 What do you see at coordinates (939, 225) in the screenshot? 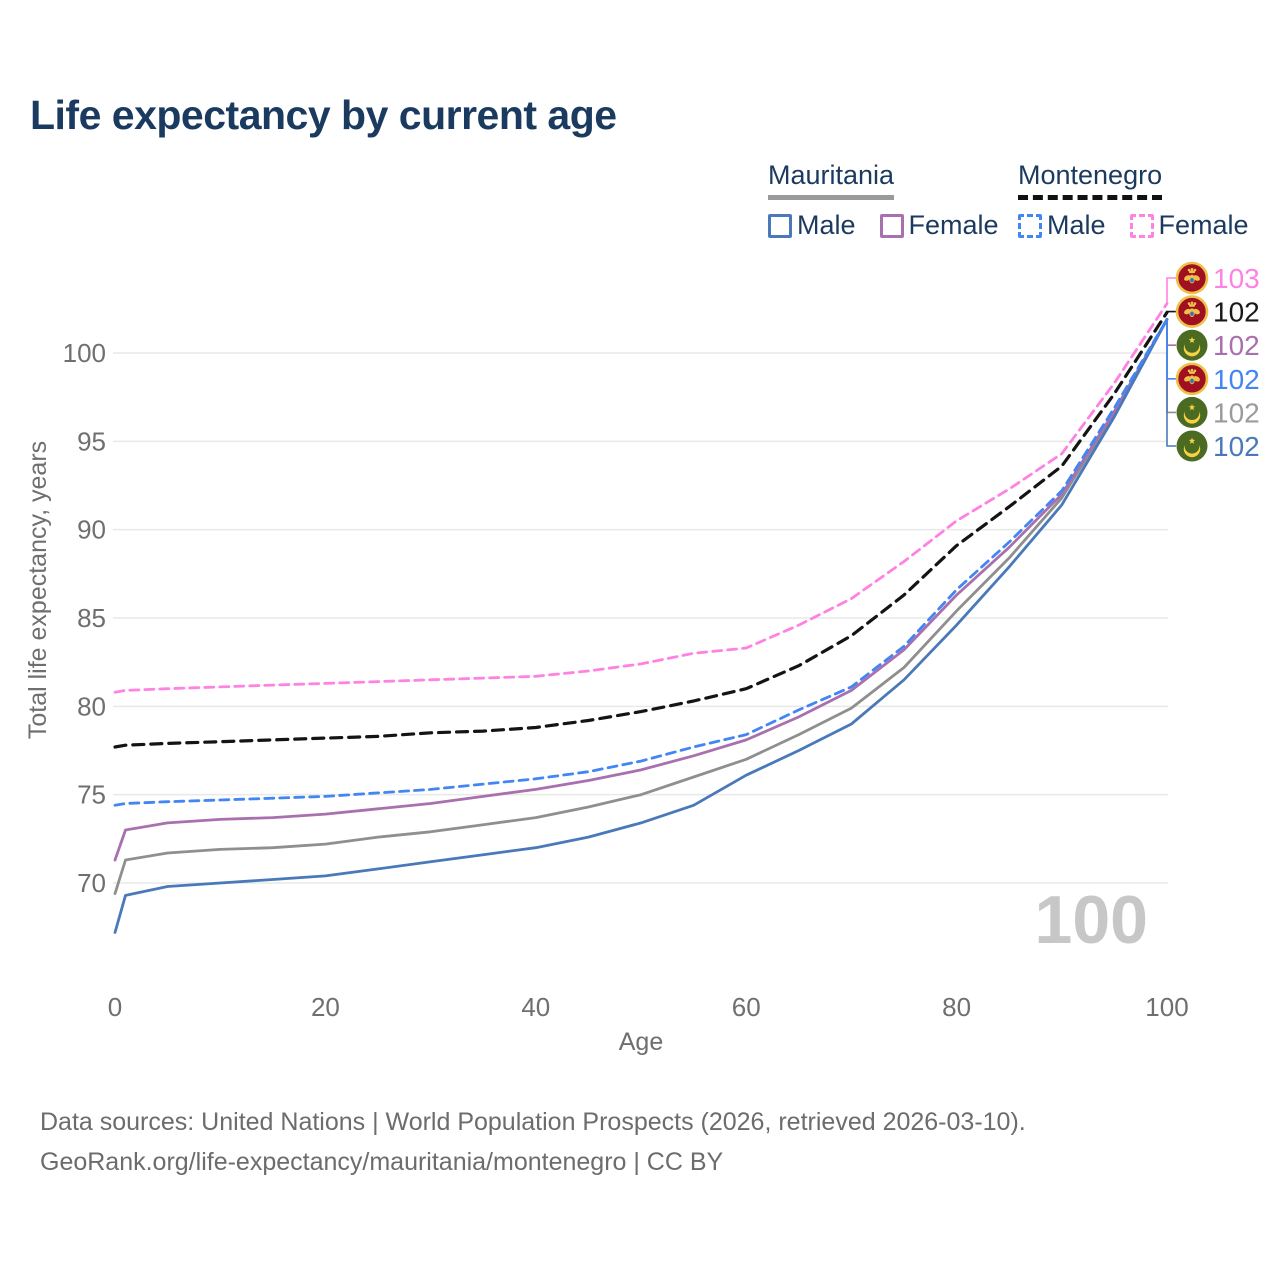
I see `legend-item-mauritania-female: Female` at bounding box center [939, 225].